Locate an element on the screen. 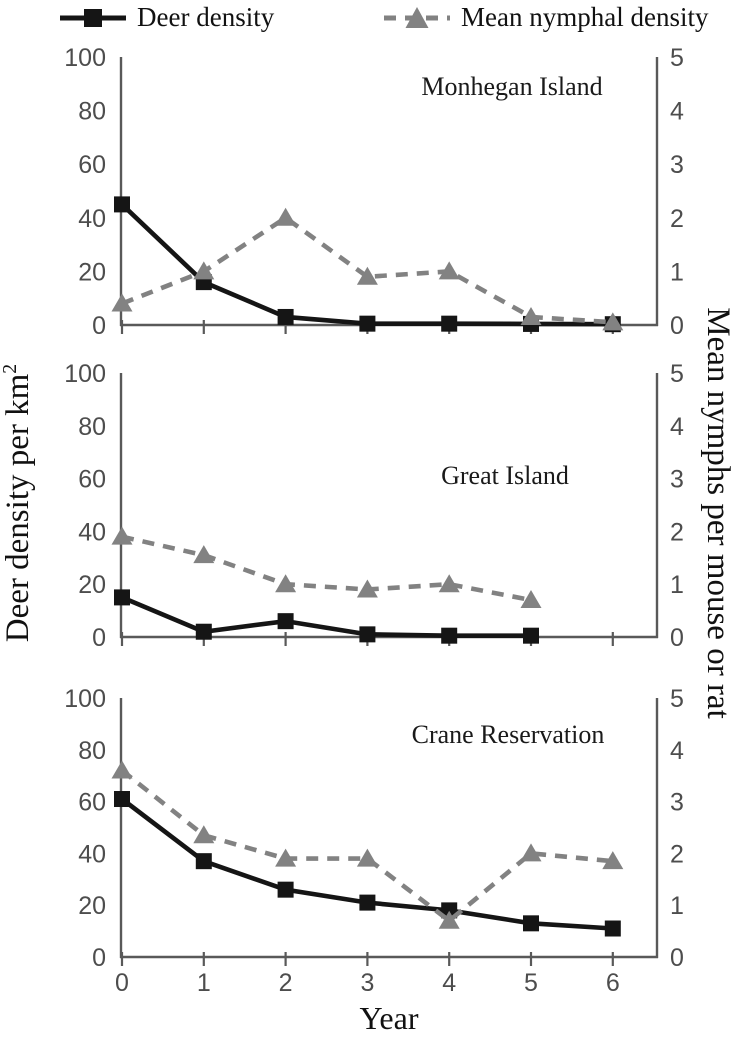 The height and width of the screenshot is (1050, 745). panel-title-crane-reservation: Crane Reservation is located at coordinates (508, 734).